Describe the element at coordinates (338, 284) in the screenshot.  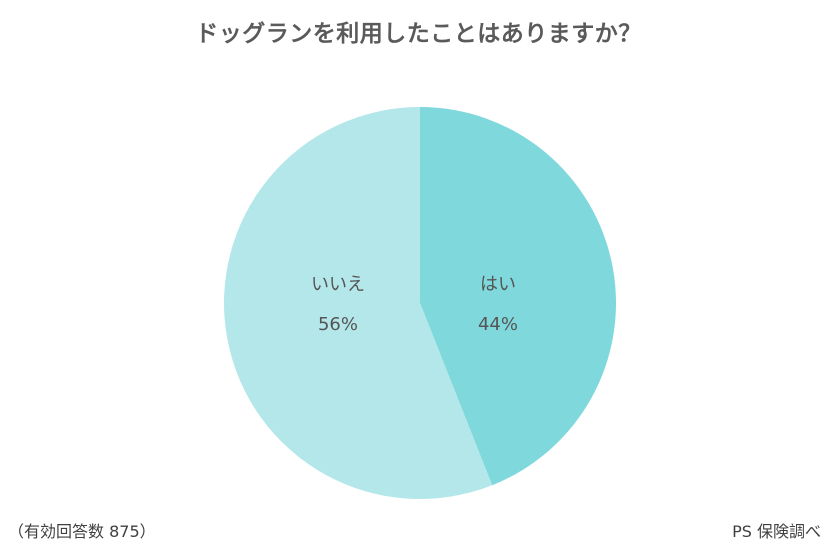
I see `slice-label: いいえ` at that location.